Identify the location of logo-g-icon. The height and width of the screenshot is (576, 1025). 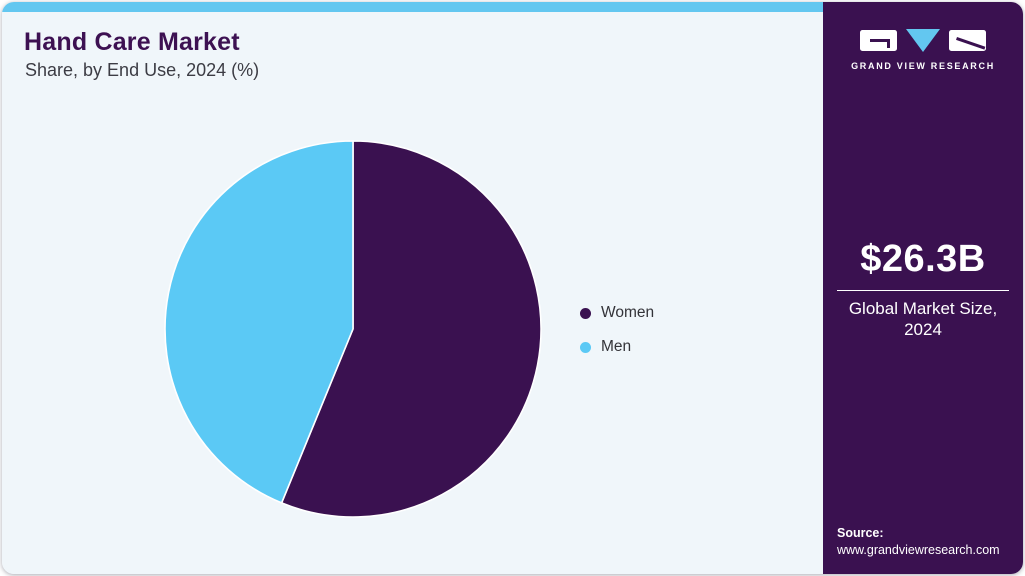
(878, 40).